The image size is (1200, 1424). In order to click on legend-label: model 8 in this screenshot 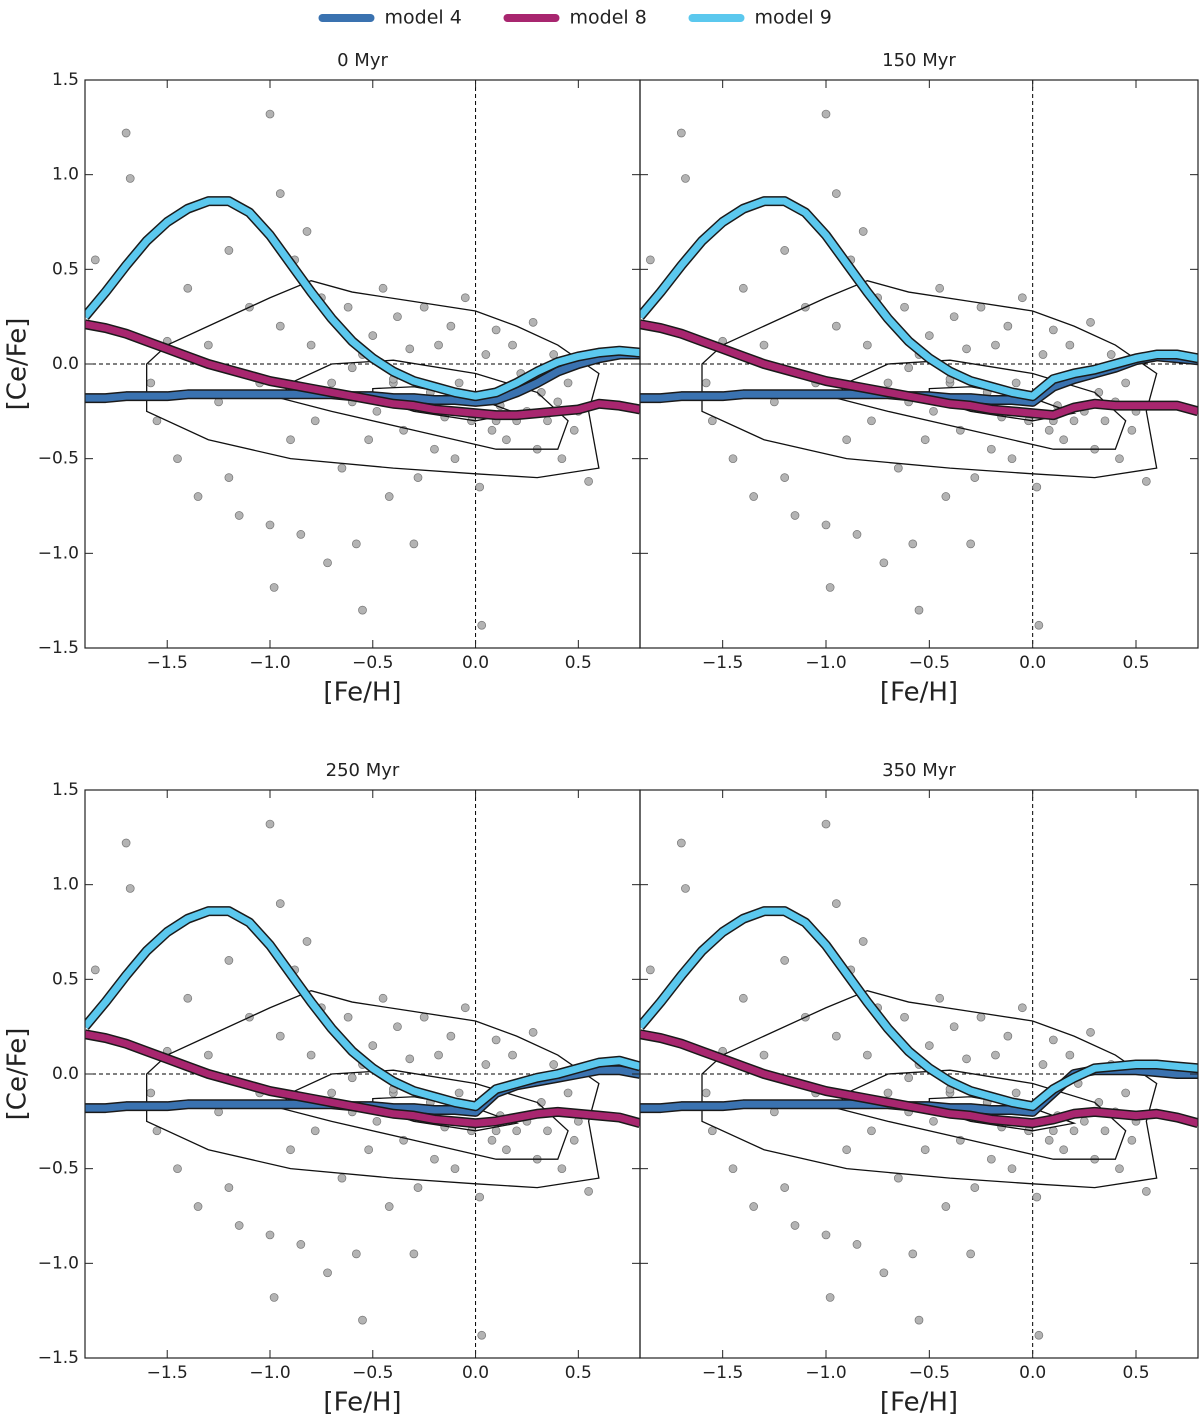, I will do `click(608, 18)`.